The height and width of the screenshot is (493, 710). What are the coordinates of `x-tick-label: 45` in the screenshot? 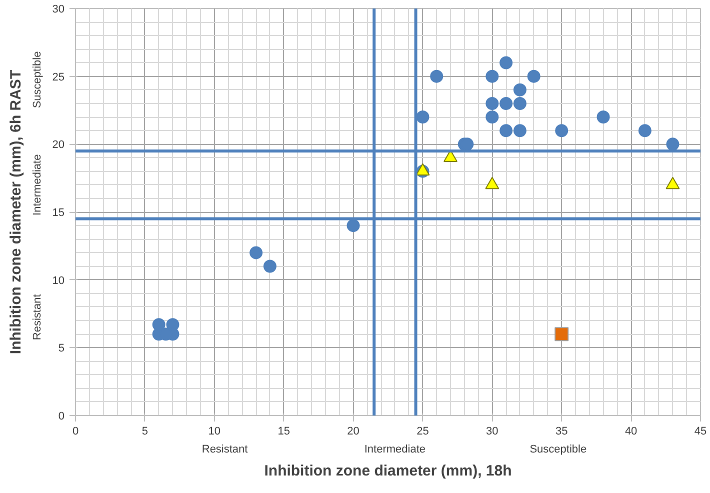 It's located at (700, 432).